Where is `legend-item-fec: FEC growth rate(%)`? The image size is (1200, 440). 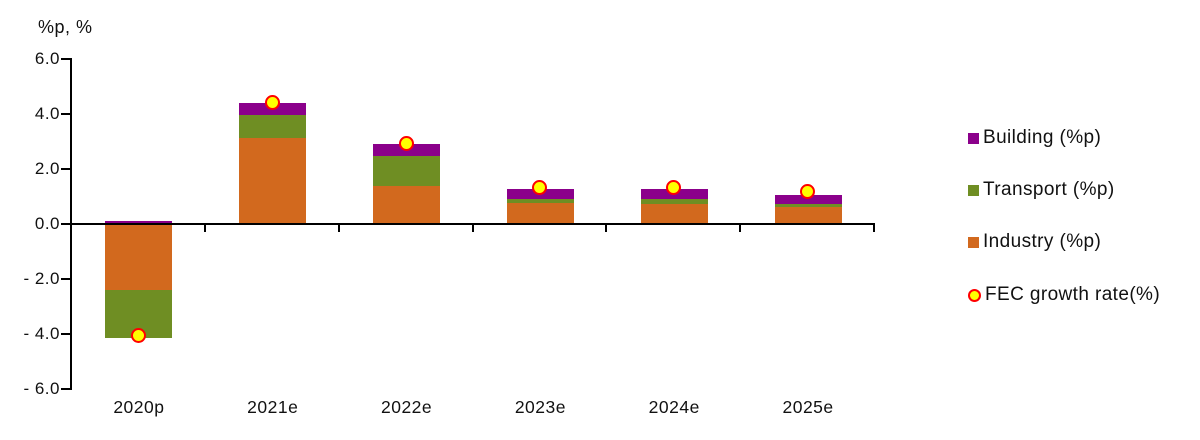
legend-item-fec: FEC growth rate(%) is located at coordinates (1064, 295).